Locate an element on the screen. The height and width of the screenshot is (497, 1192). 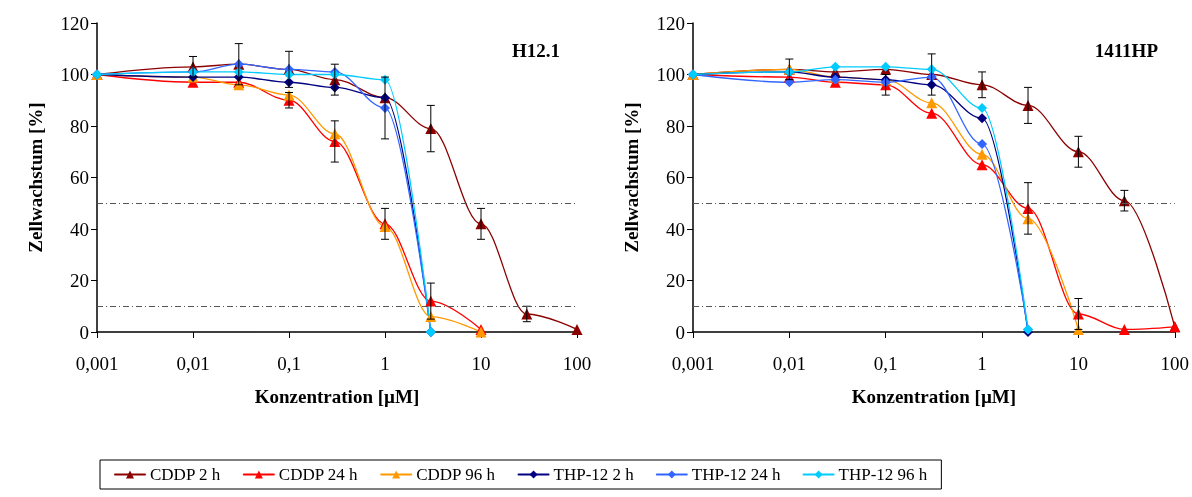
legend-label: THP-12 96 h is located at coordinates (883, 474).